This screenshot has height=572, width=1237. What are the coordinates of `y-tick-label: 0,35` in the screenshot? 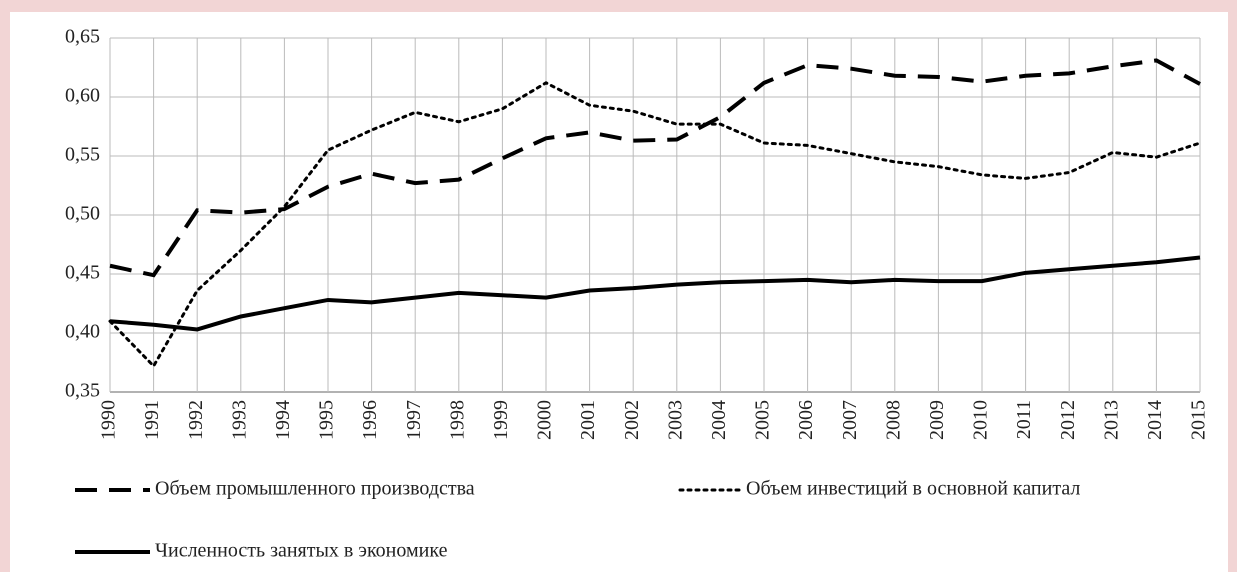 It's located at (82, 391).